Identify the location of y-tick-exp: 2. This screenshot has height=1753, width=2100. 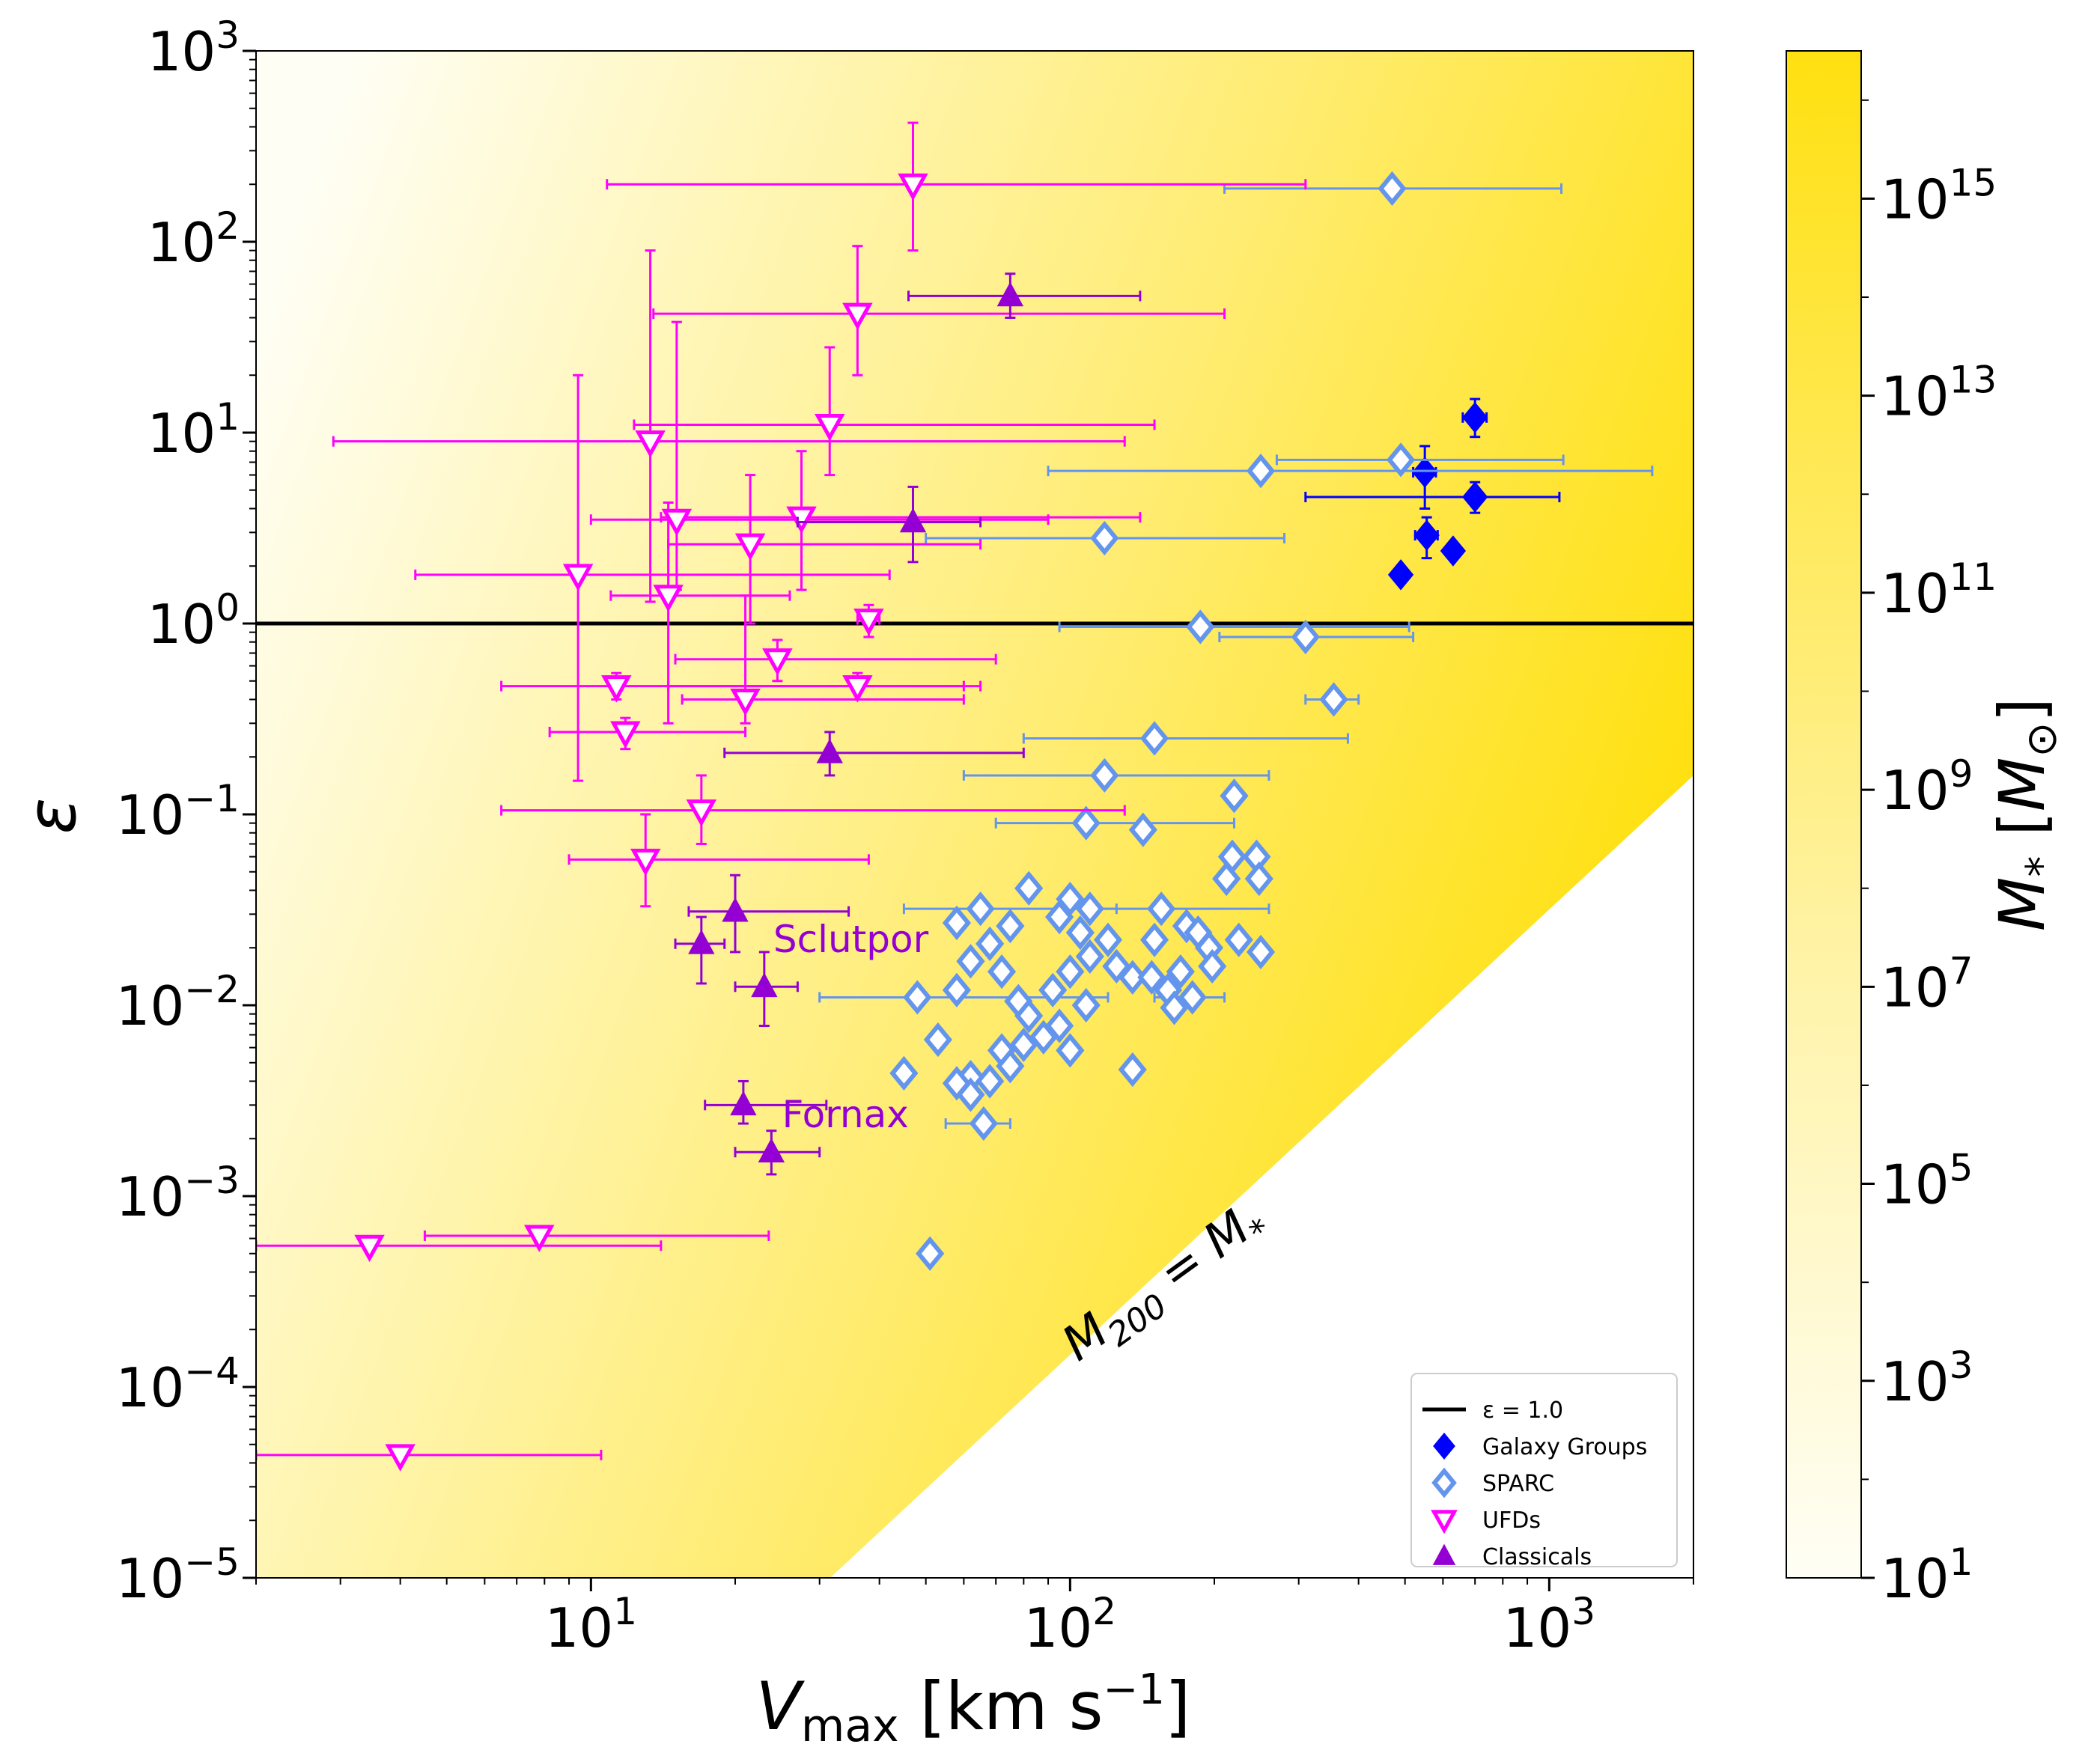
(228, 226).